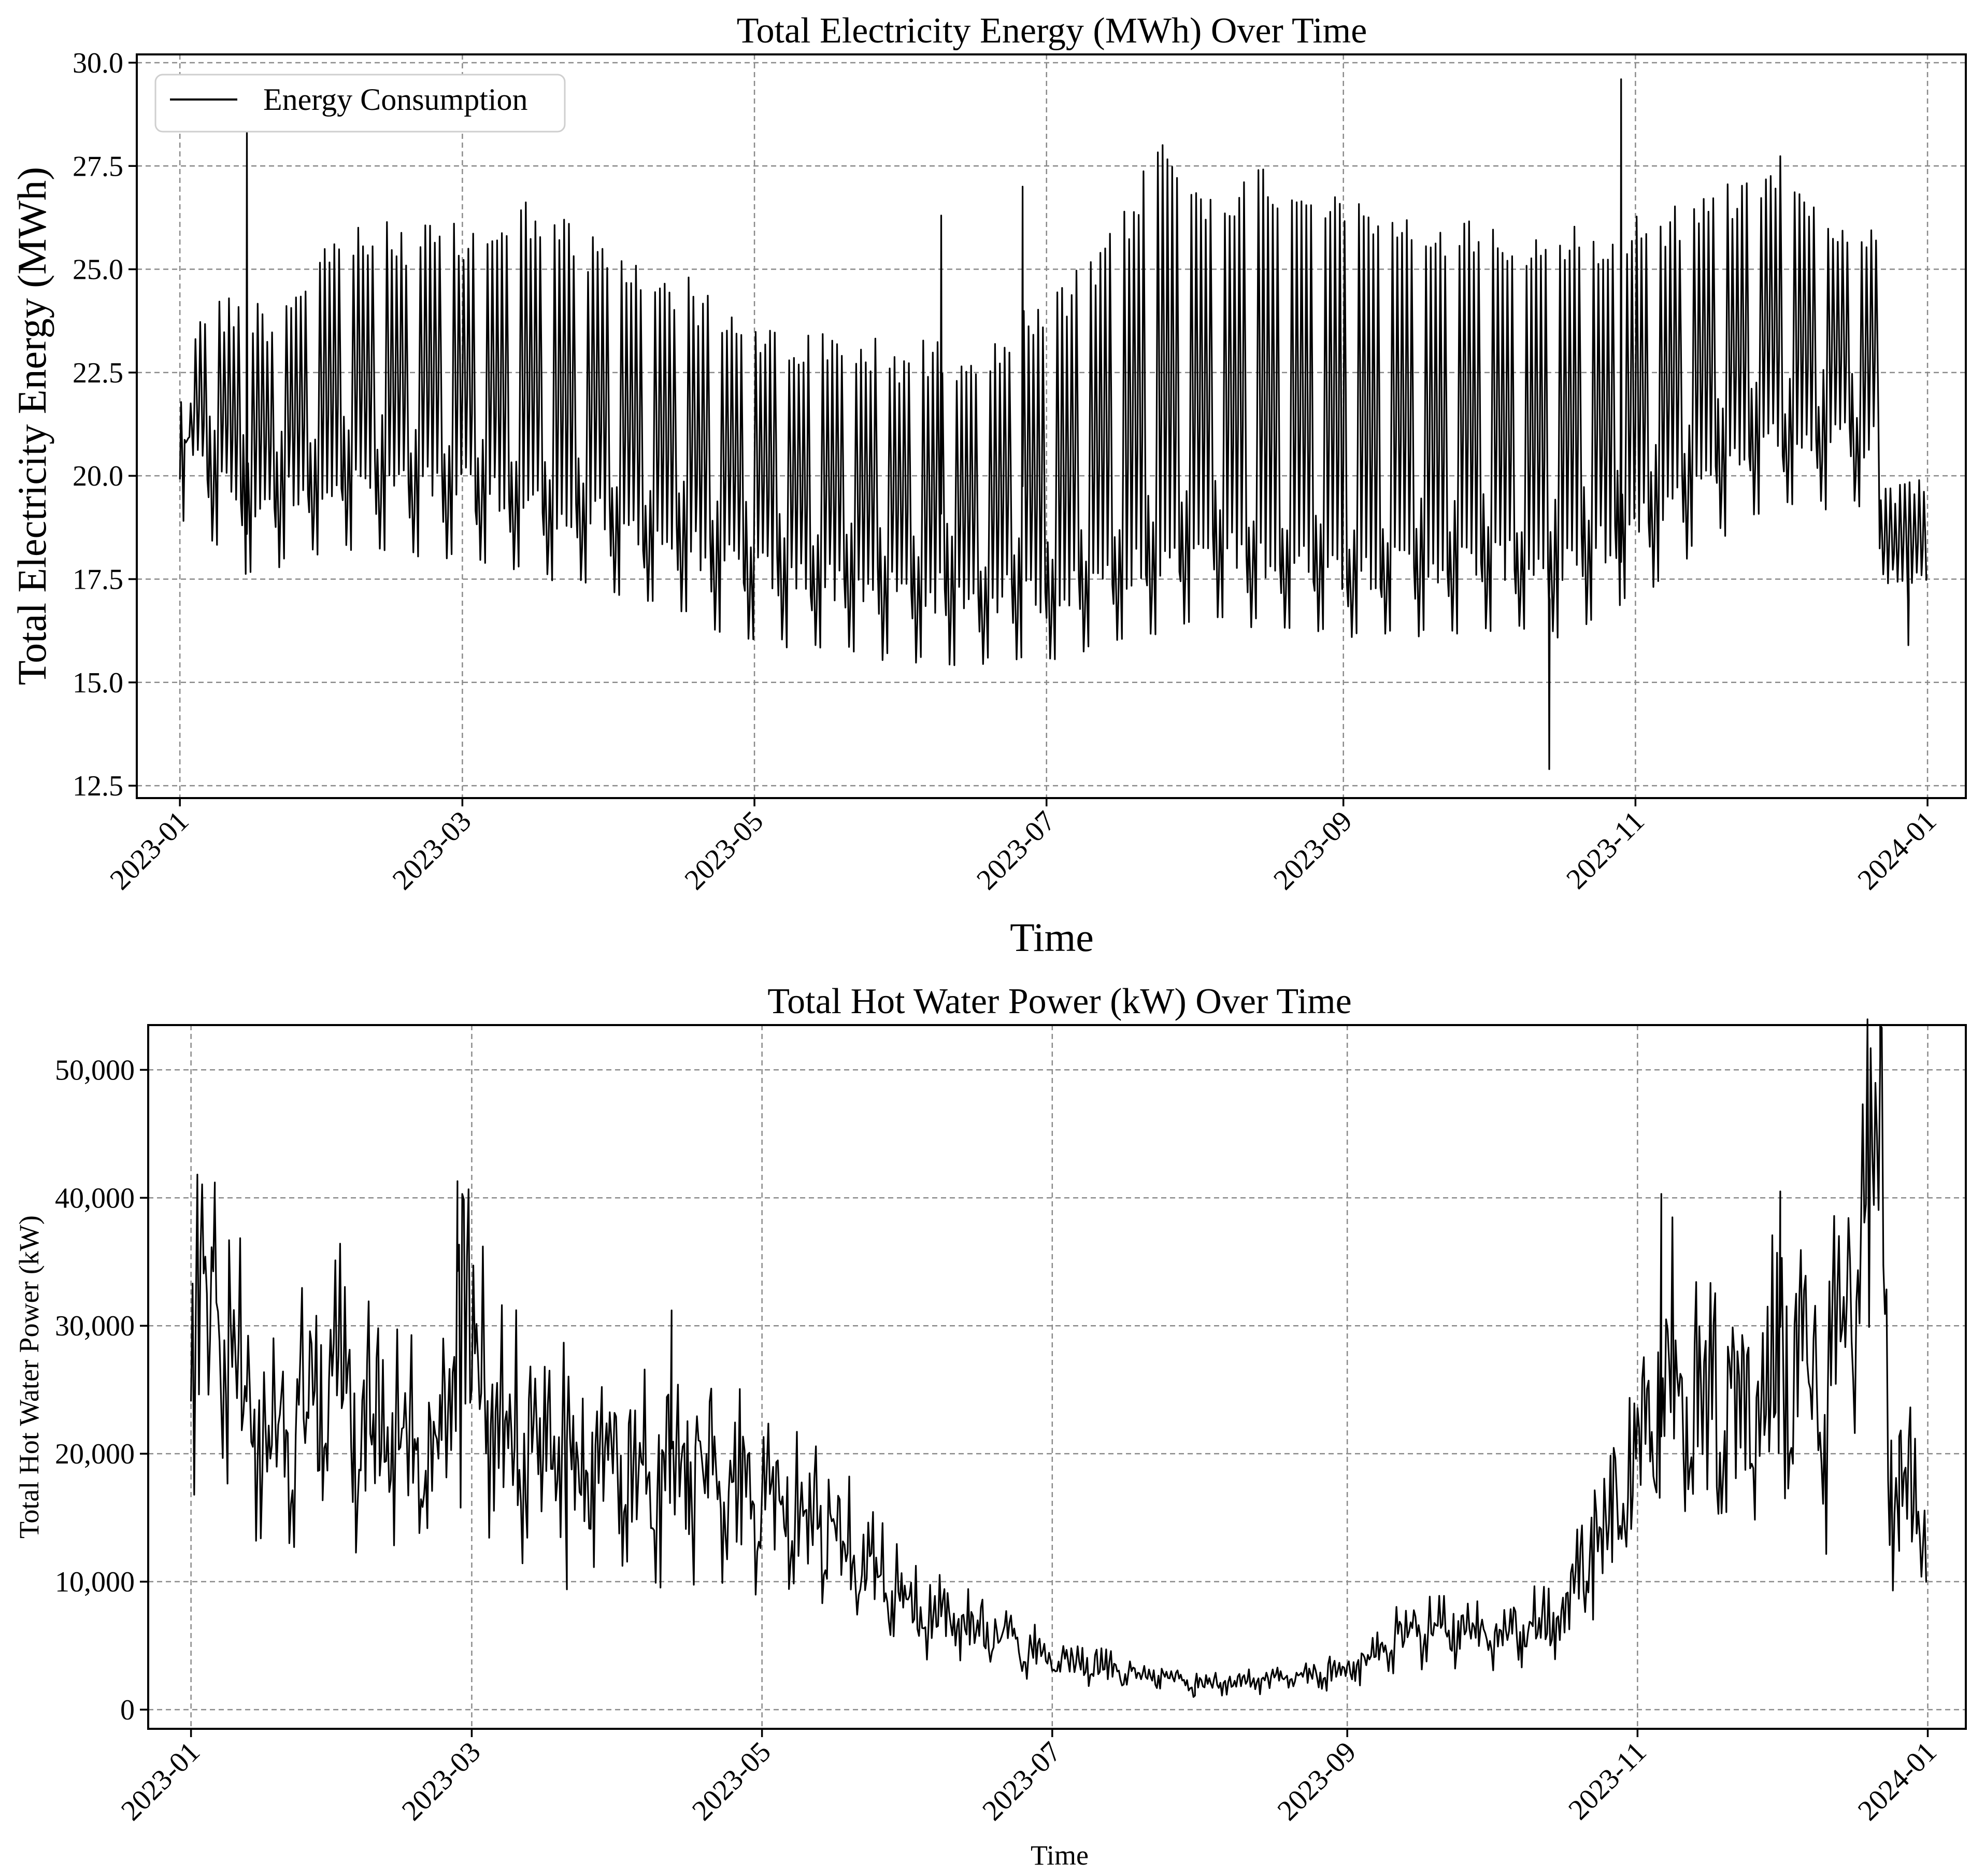  I want to click on chart-title: Total Electricity Energy (MWh) Over Time, so click(1052, 31).